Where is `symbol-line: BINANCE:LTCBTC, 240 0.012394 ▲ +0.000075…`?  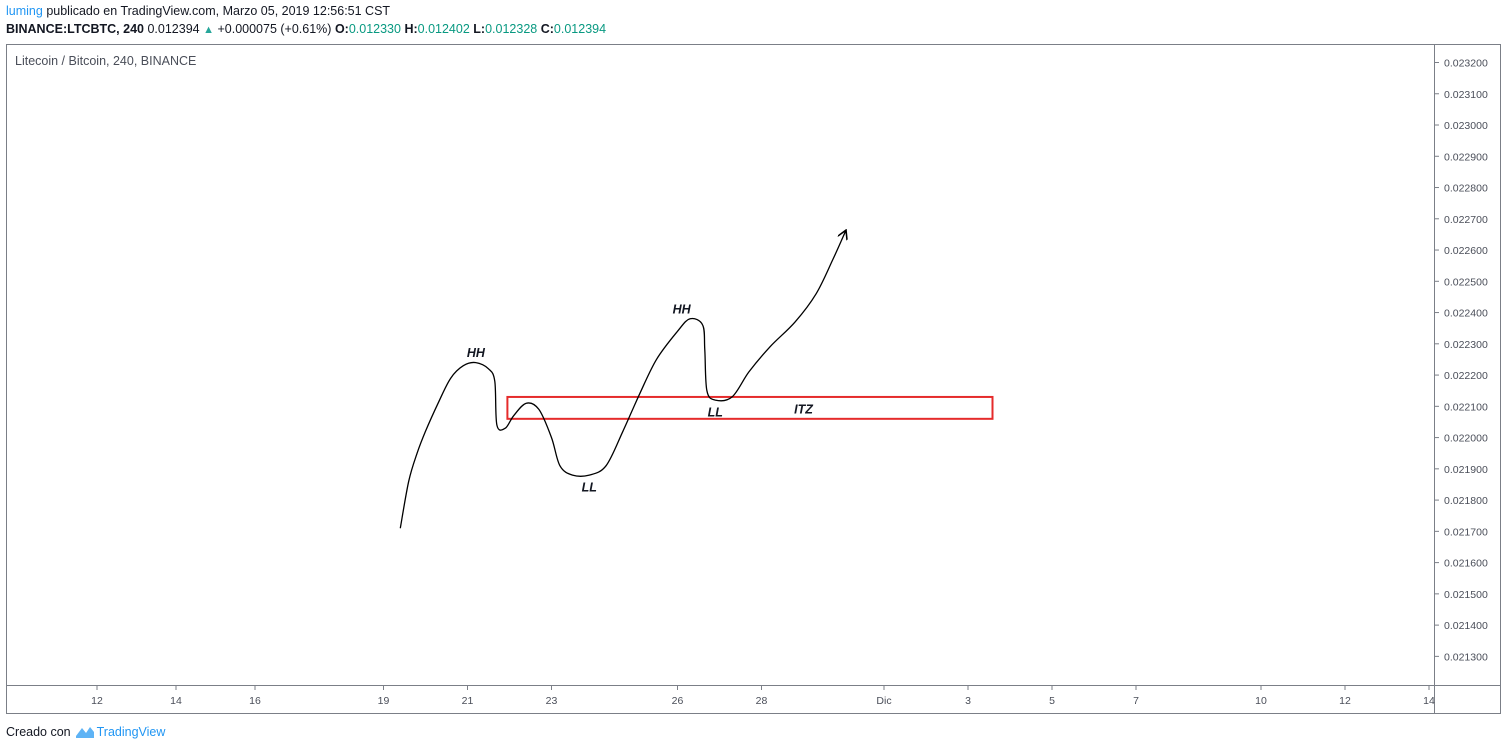
symbol-line: BINANCE:LTCBTC, 240 0.012394 ▲ +0.000075… is located at coordinates (306, 29).